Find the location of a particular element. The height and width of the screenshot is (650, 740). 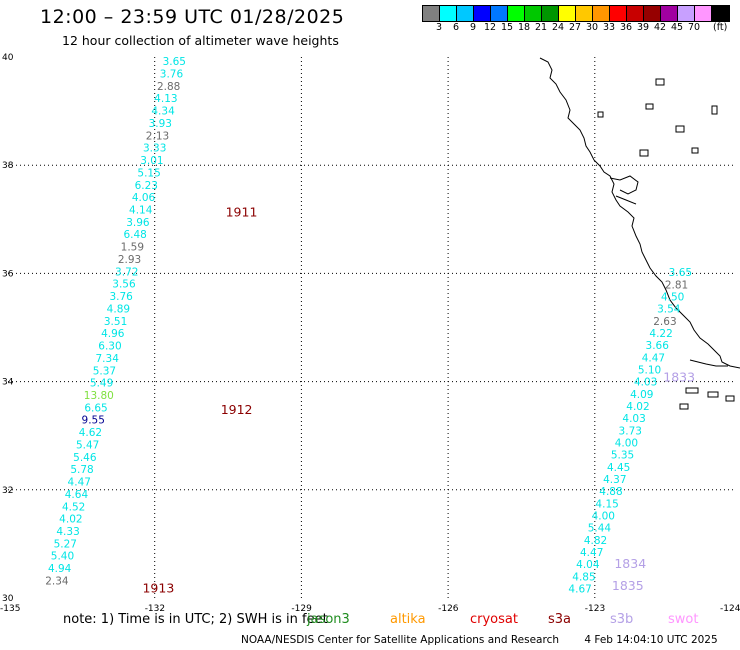

wave-height-value: 5.44 is located at coordinates (600, 529).